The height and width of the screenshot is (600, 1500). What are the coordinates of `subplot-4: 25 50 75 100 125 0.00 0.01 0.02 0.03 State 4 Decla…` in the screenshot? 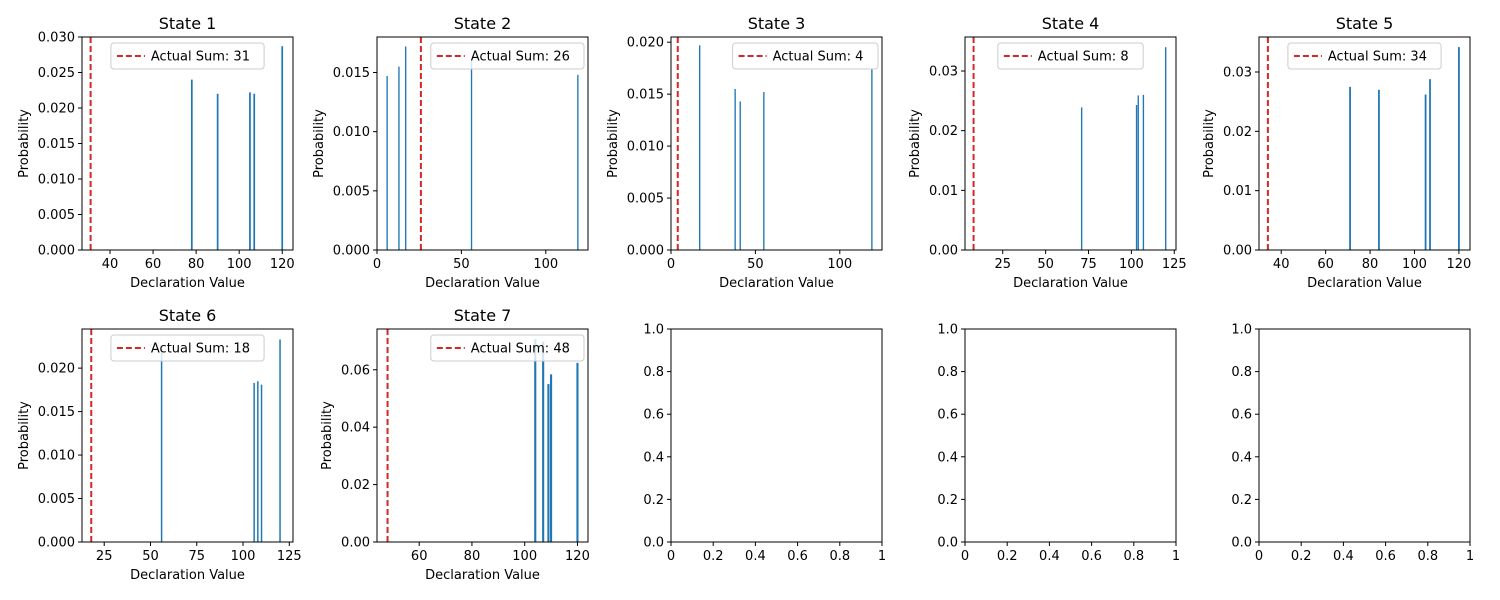 It's located at (1047, 152).